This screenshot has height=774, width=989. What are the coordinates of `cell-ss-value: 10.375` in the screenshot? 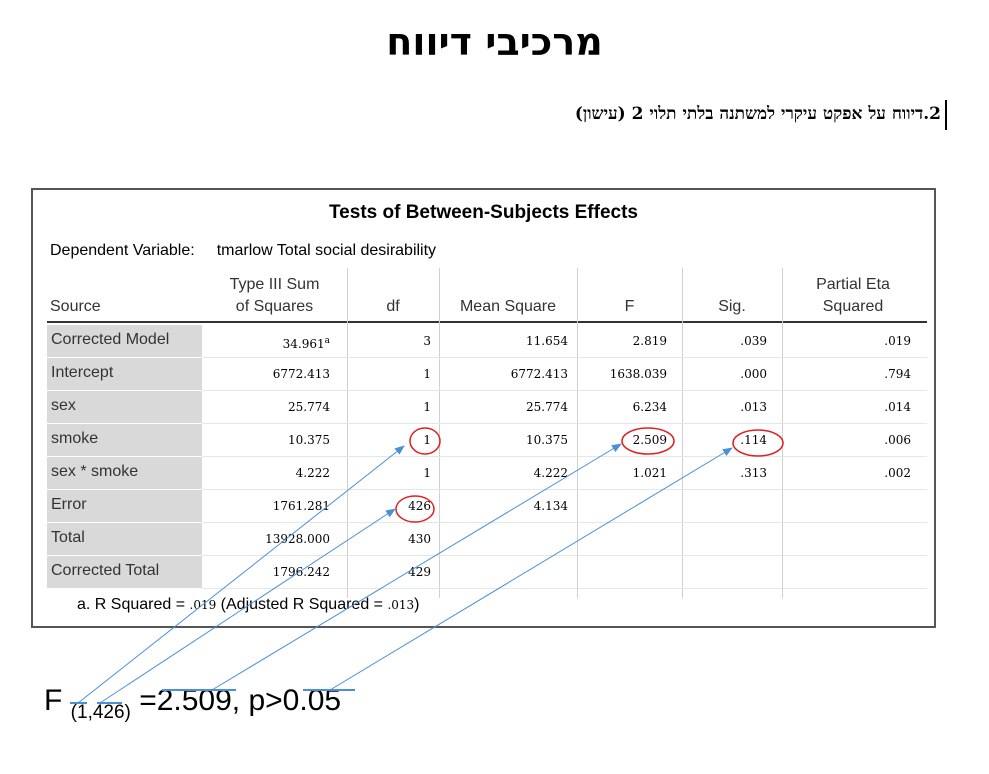 It's located at (309, 440).